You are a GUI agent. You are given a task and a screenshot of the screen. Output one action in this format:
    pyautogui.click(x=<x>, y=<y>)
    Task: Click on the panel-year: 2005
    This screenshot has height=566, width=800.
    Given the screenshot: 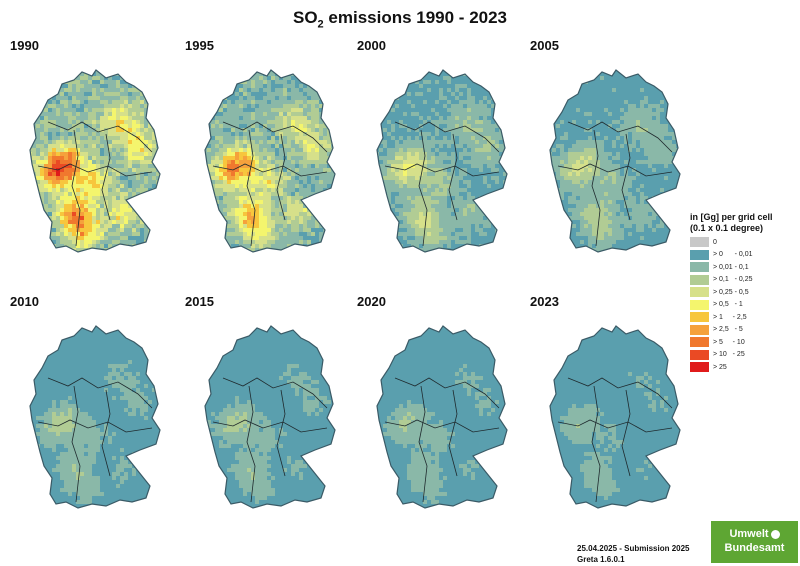 What is the action you would take?
    pyautogui.click(x=544, y=45)
    